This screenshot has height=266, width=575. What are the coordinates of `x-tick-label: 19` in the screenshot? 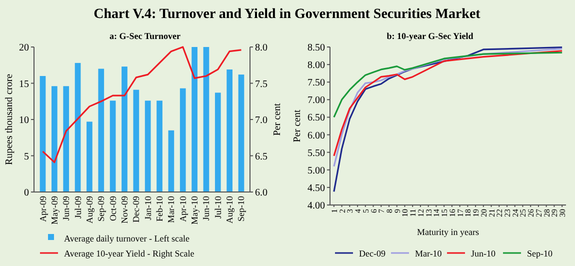 It's located at (476, 213).